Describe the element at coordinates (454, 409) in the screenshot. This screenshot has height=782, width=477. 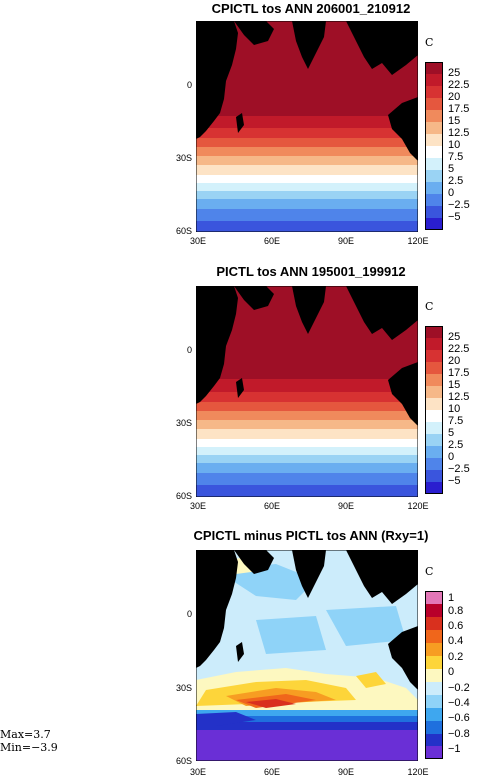
I see `panel2-cbar-label: 10` at that location.